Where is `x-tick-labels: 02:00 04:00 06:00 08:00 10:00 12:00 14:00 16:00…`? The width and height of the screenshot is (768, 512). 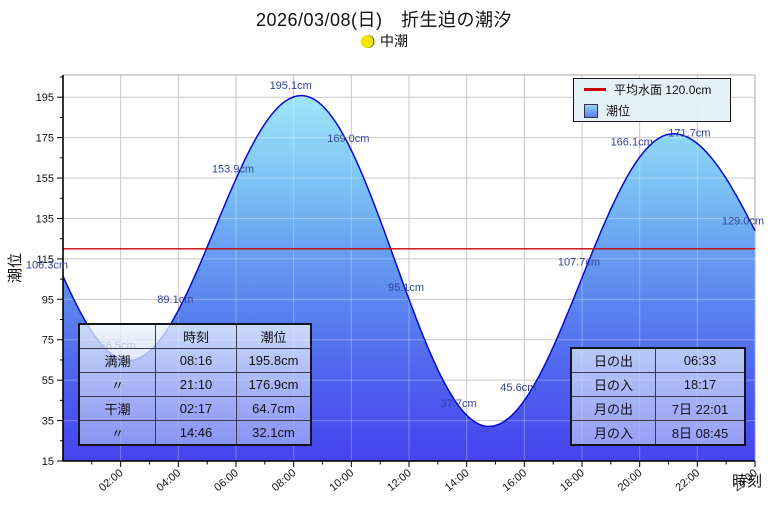
x-tick-labels: 02:00 04:00 06:00 08:00 10:00 12:00 14:00 16:00… is located at coordinates (428, 480).